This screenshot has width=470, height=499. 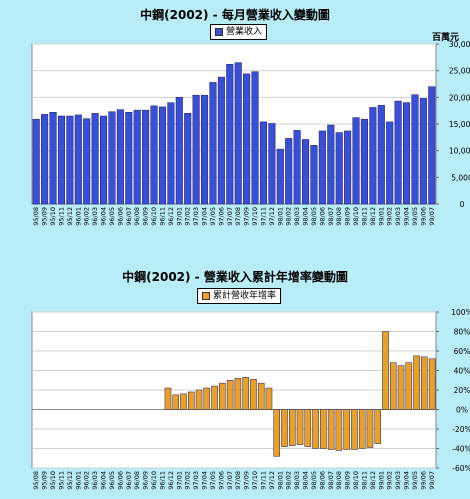 What do you see at coordinates (390, 480) in the screenshot?
I see `x-tick-label: 99/02` at bounding box center [390, 480].